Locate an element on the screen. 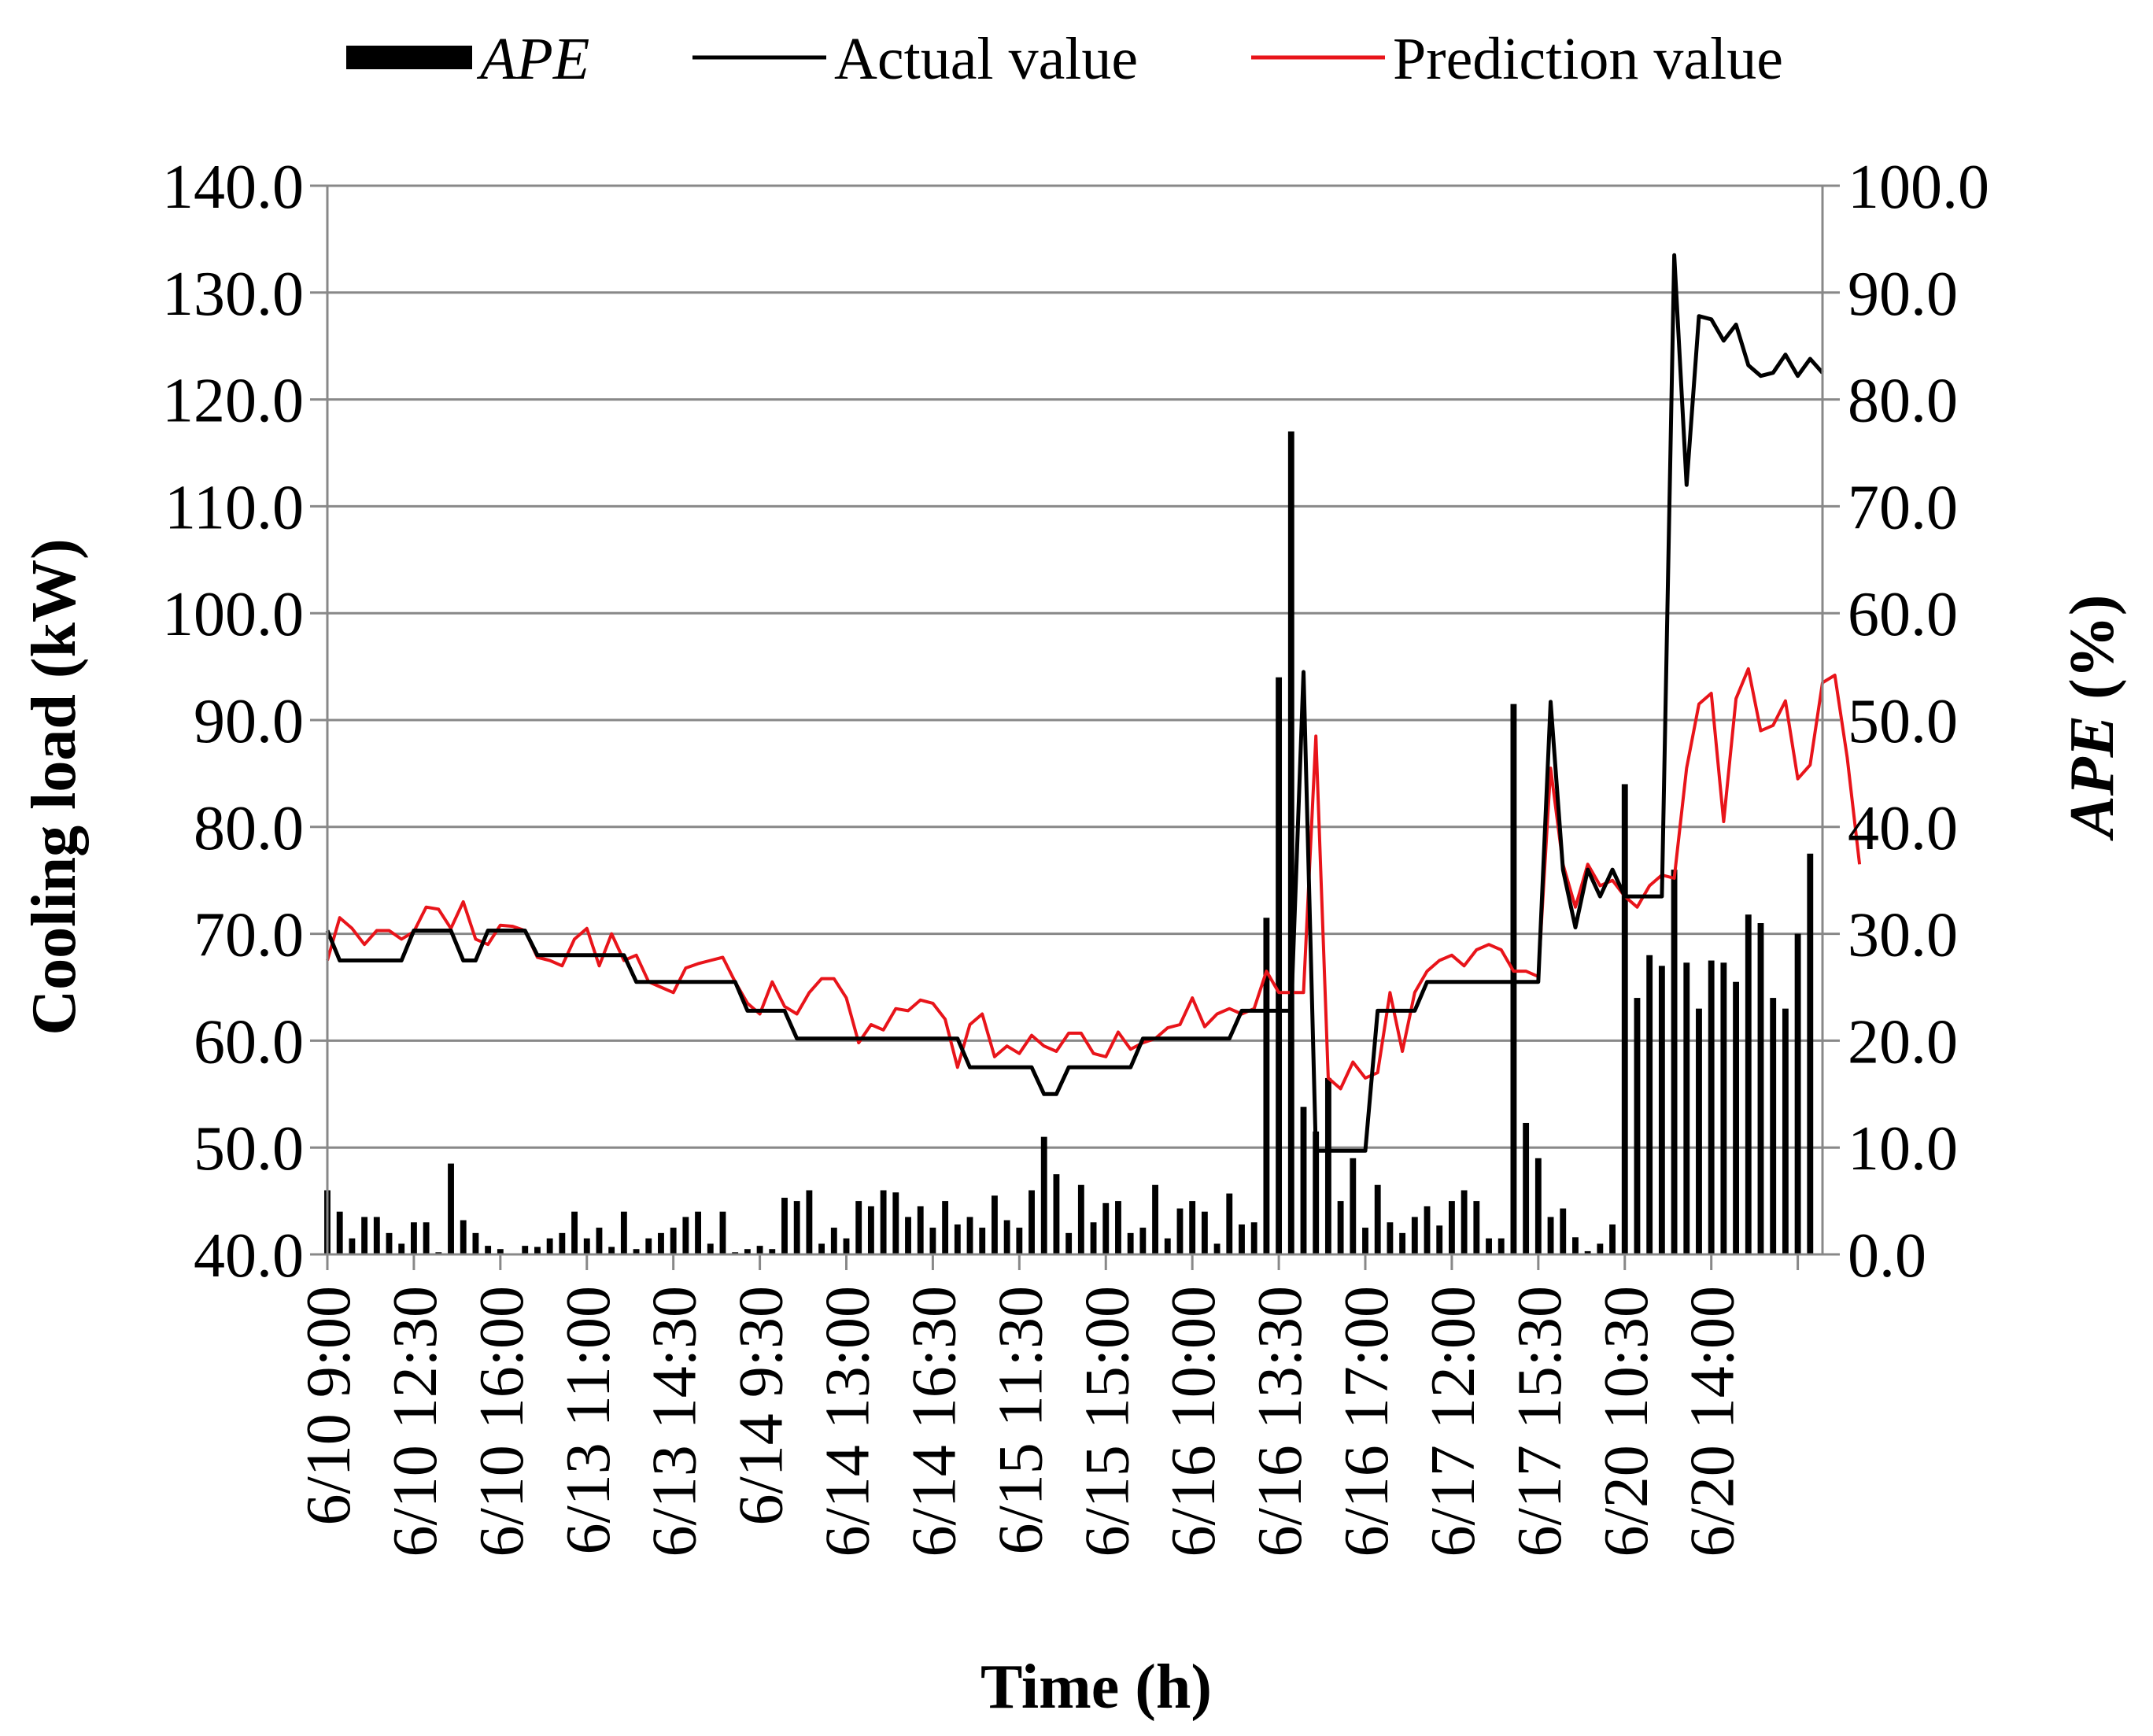 The width and height of the screenshot is (2153, 1736). y-axis-right-tick-label: 10.0 is located at coordinates (1903, 1149).